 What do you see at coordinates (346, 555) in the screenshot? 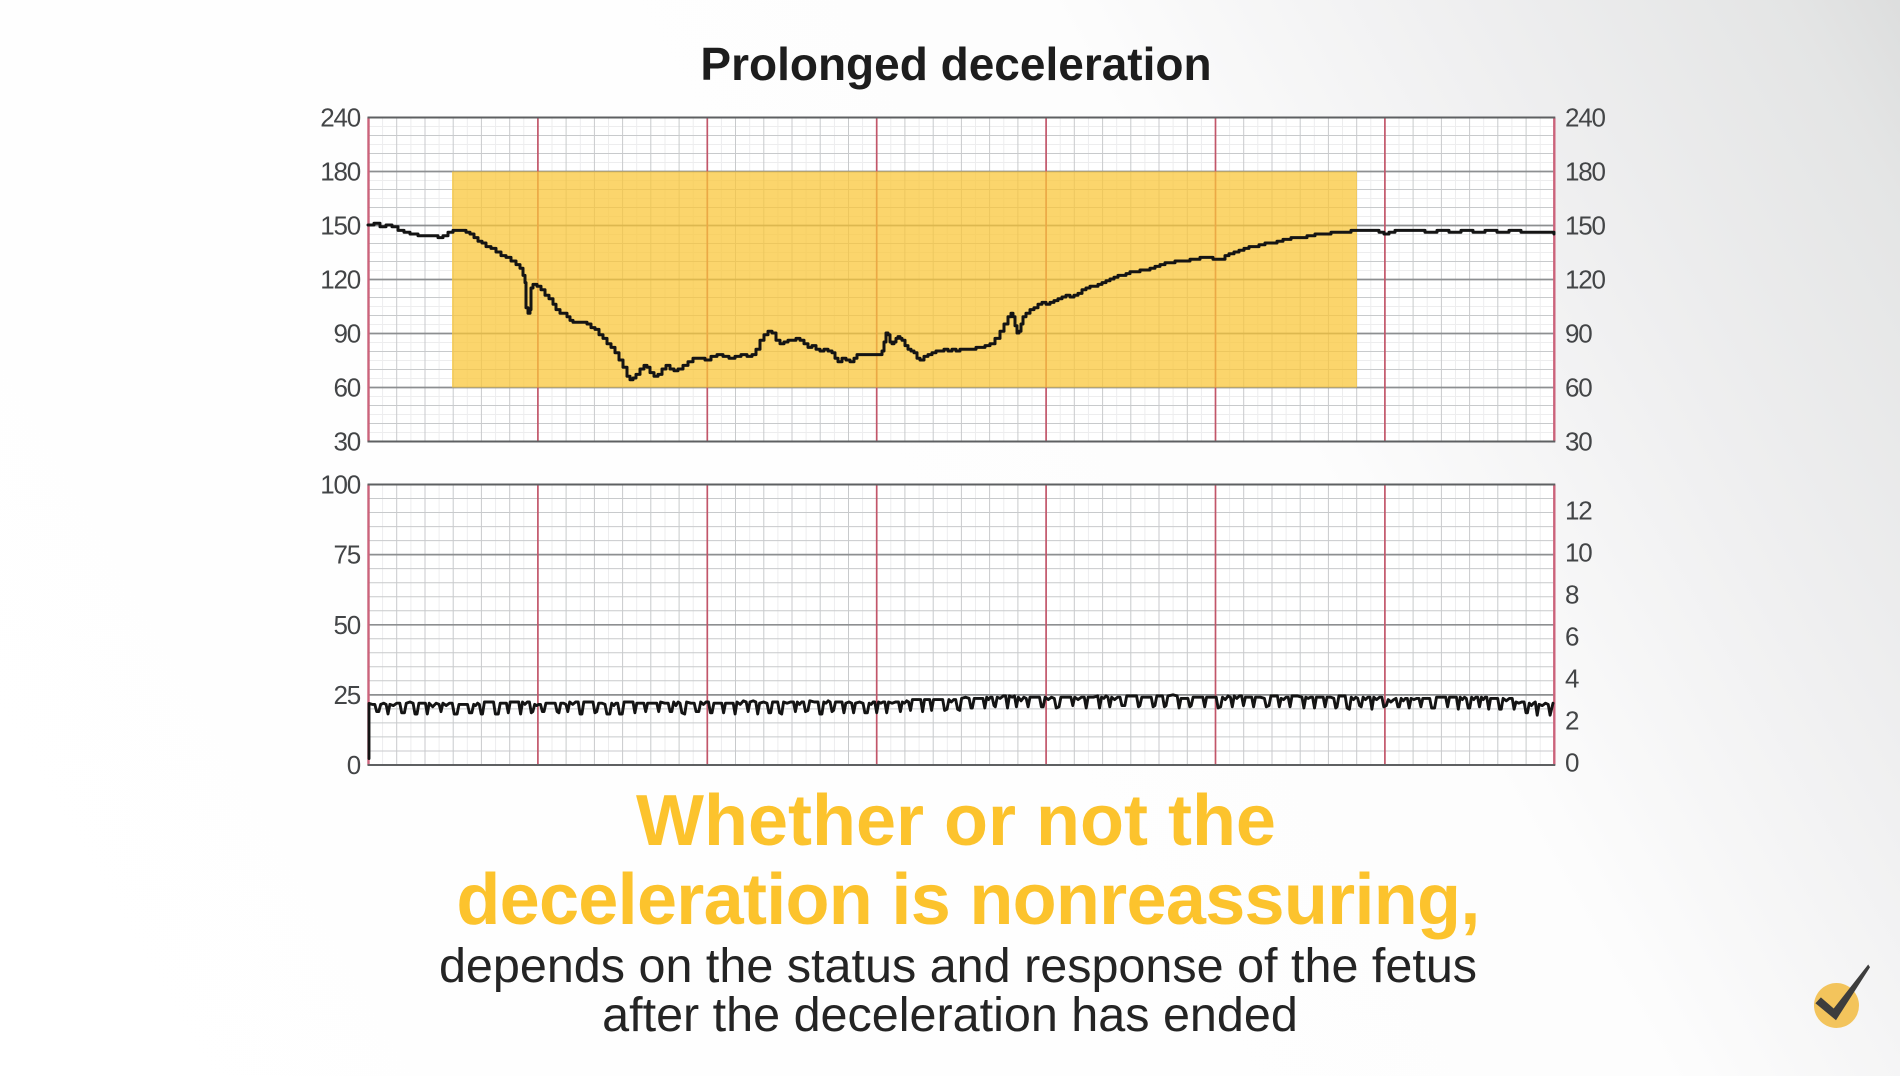
I see `svg-text: 75` at bounding box center [346, 555].